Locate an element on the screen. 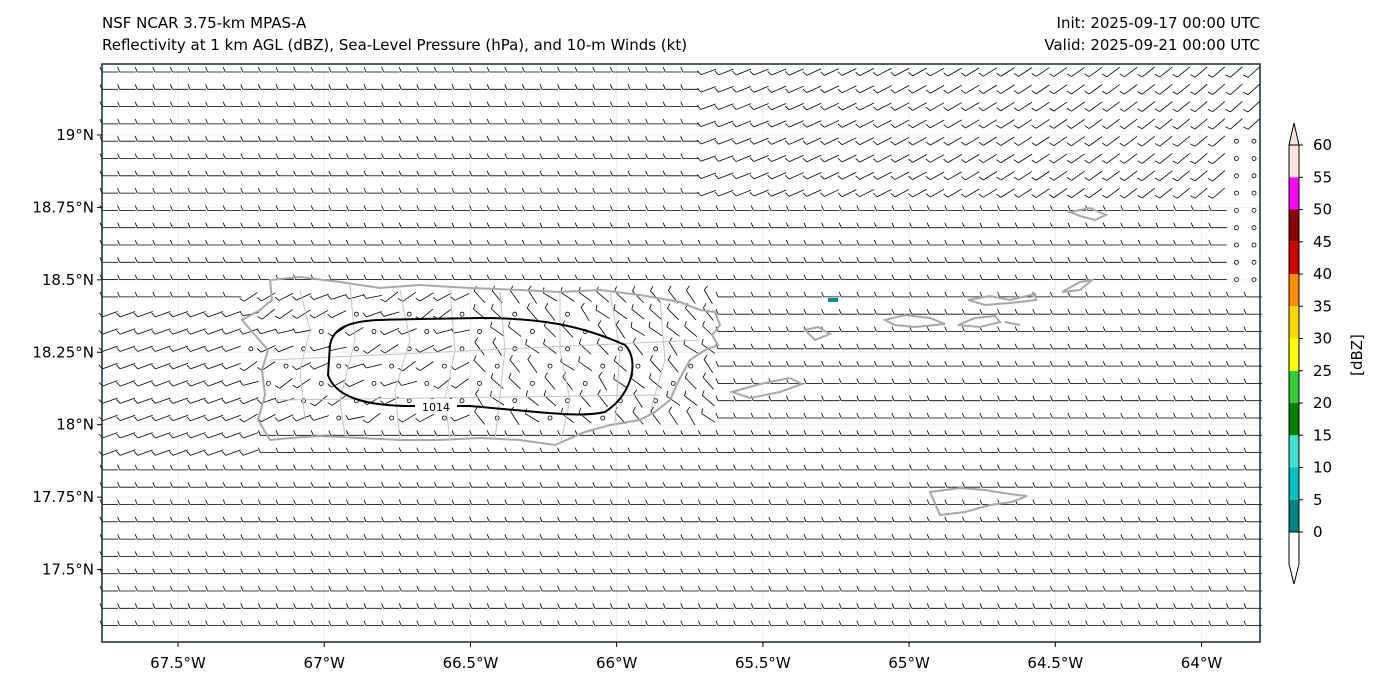 The width and height of the screenshot is (1378, 687). st-john-outline is located at coordinates (989, 321).